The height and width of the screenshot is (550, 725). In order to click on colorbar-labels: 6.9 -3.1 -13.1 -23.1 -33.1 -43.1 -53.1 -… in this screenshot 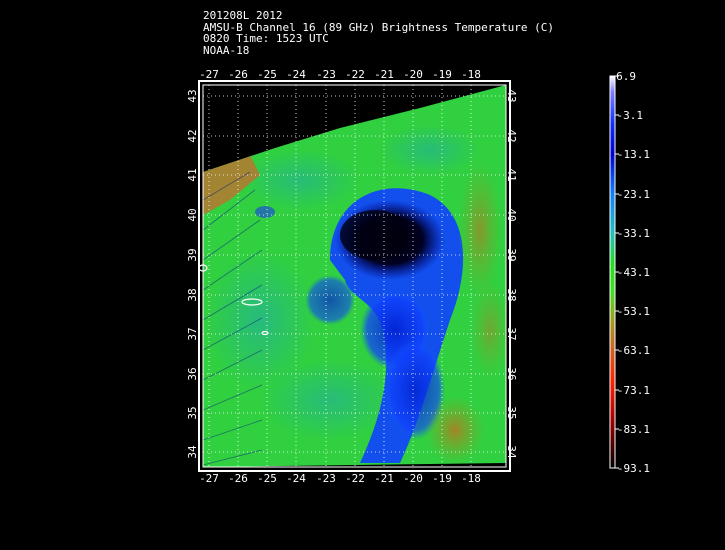, I will do `click(633, 272)`.